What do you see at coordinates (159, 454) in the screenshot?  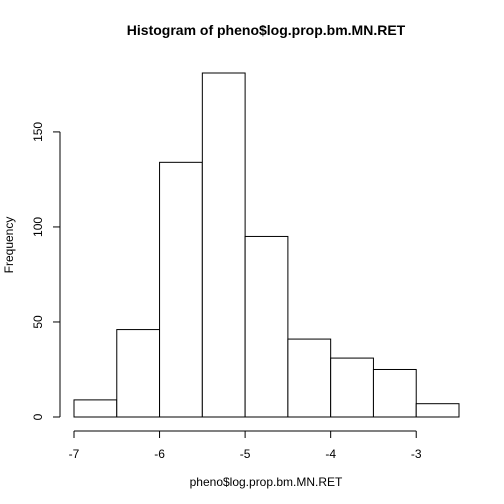 I see `x-tick-label: -6` at bounding box center [159, 454].